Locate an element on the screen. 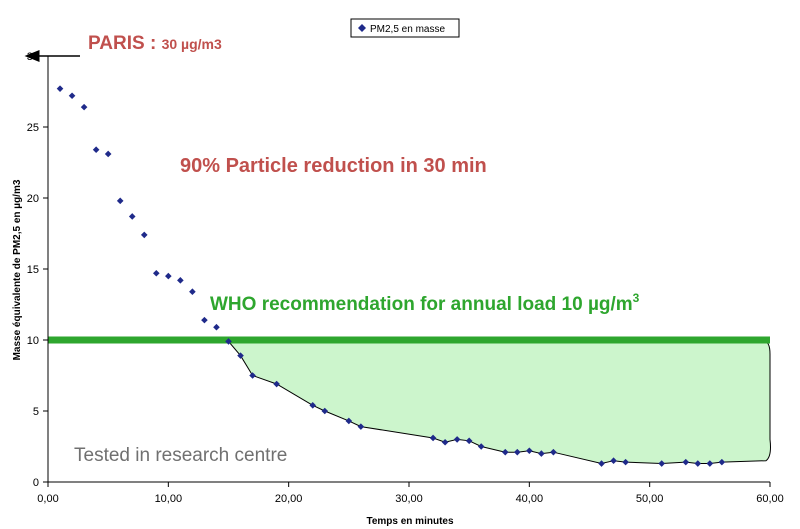  x-tick-label: 20,00 is located at coordinates (289, 499).